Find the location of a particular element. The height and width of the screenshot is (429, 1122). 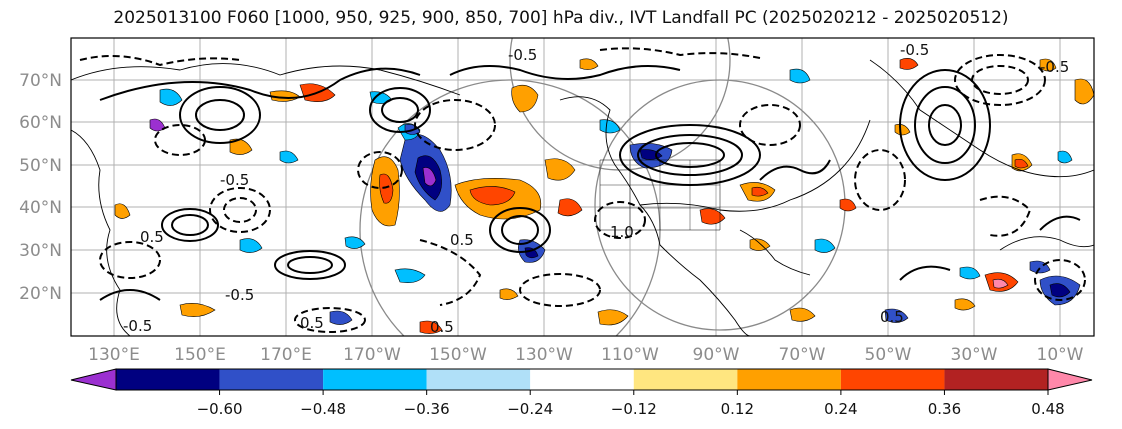

colorbar-segments is located at coordinates (582, 379).